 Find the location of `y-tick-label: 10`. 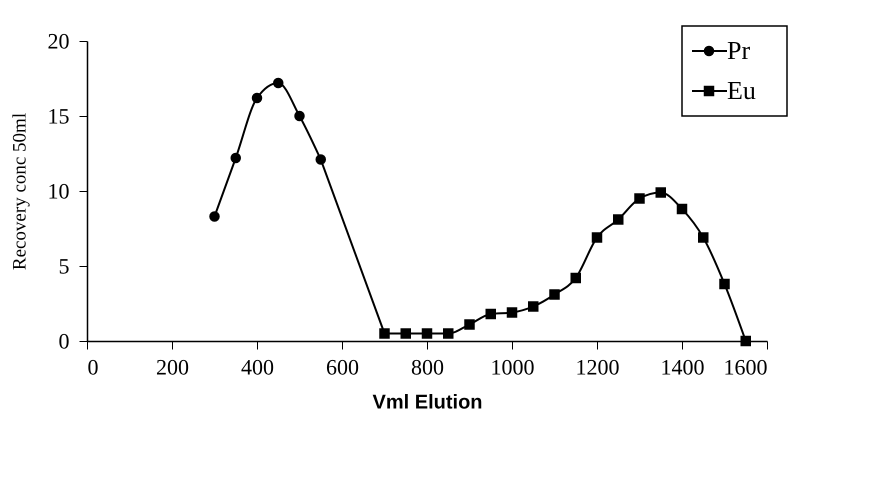

y-tick-label: 10 is located at coordinates (59, 191).